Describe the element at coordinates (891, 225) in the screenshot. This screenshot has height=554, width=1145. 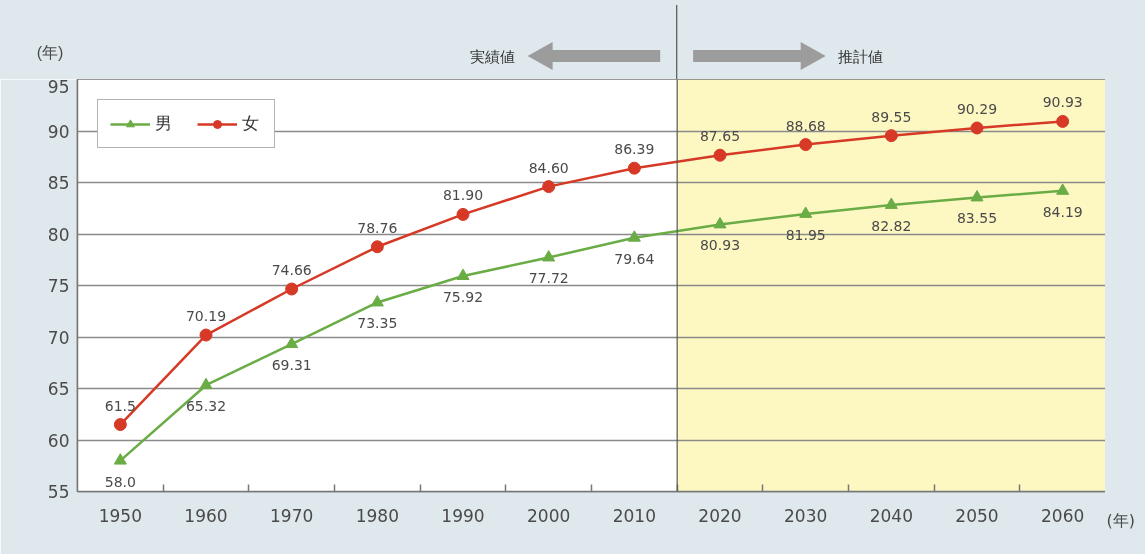
I see `data-label: 82.82` at that location.